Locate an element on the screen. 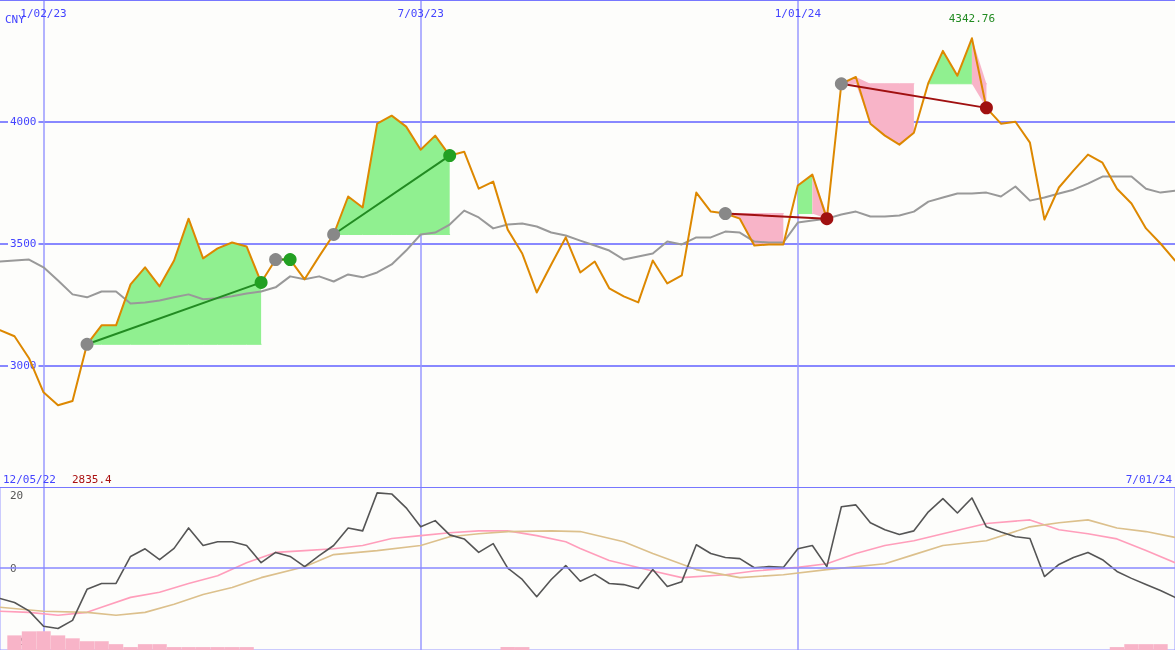 The width and height of the screenshot is (1175, 650). annotation: 12/05/22 is located at coordinates (29, 479).